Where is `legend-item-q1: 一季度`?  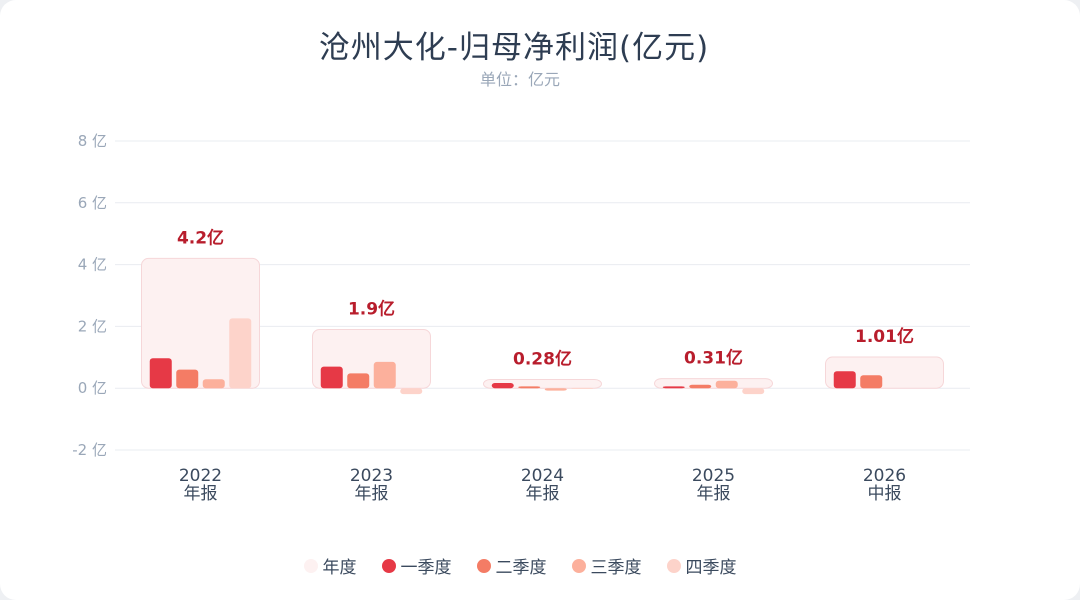 legend-item-q1: 一季度 is located at coordinates (416, 565).